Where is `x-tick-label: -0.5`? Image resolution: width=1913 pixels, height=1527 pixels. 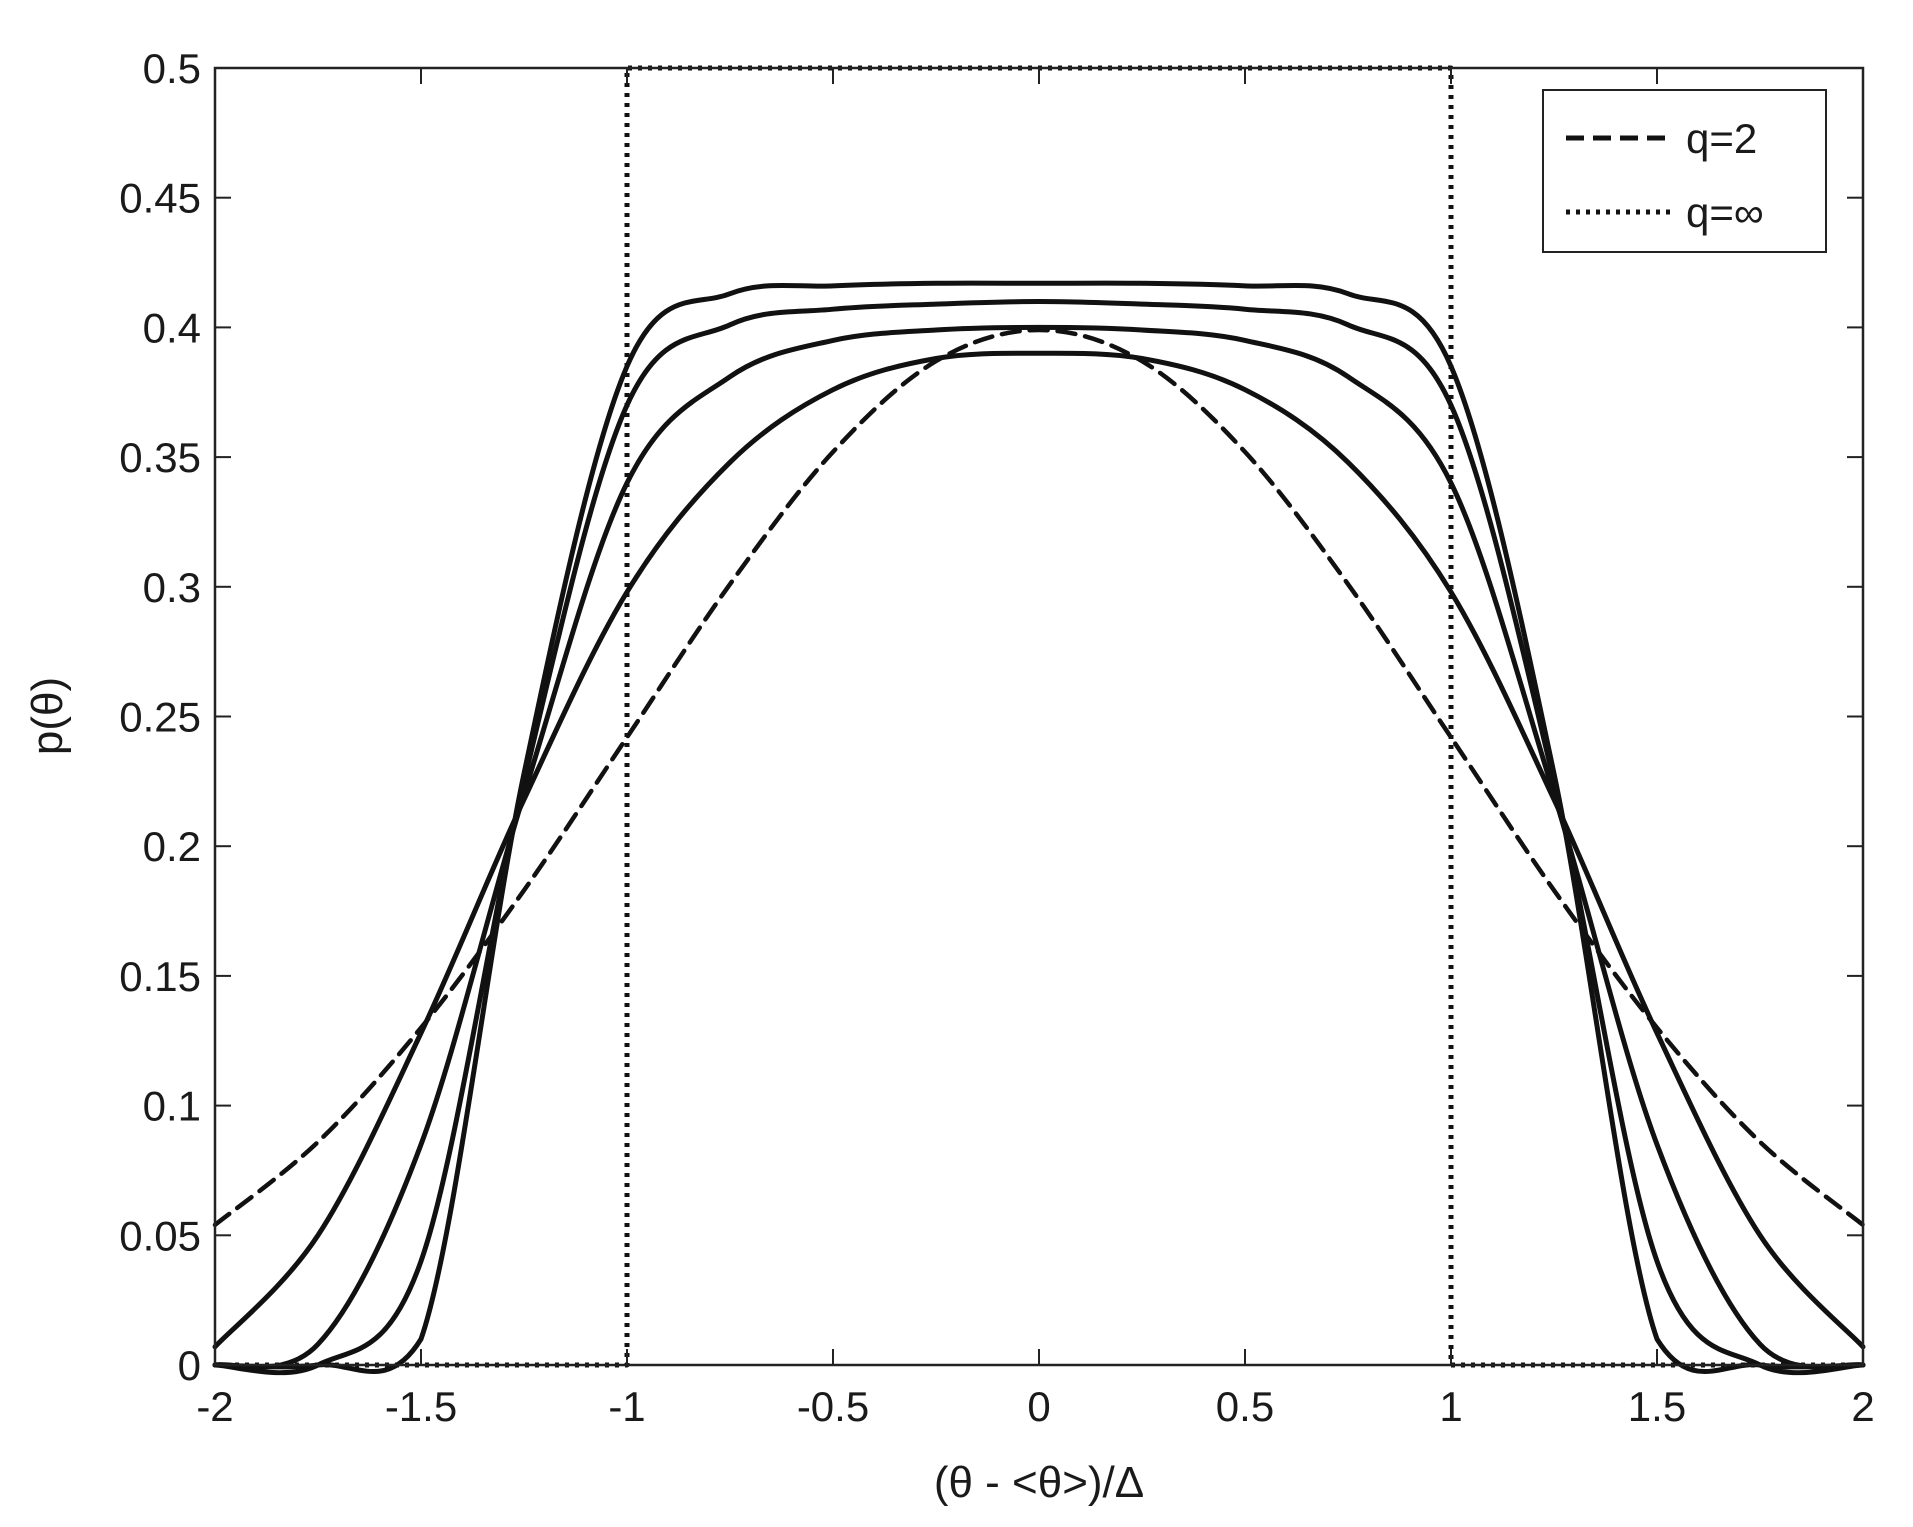 x-tick-label: -0.5 is located at coordinates (833, 1406).